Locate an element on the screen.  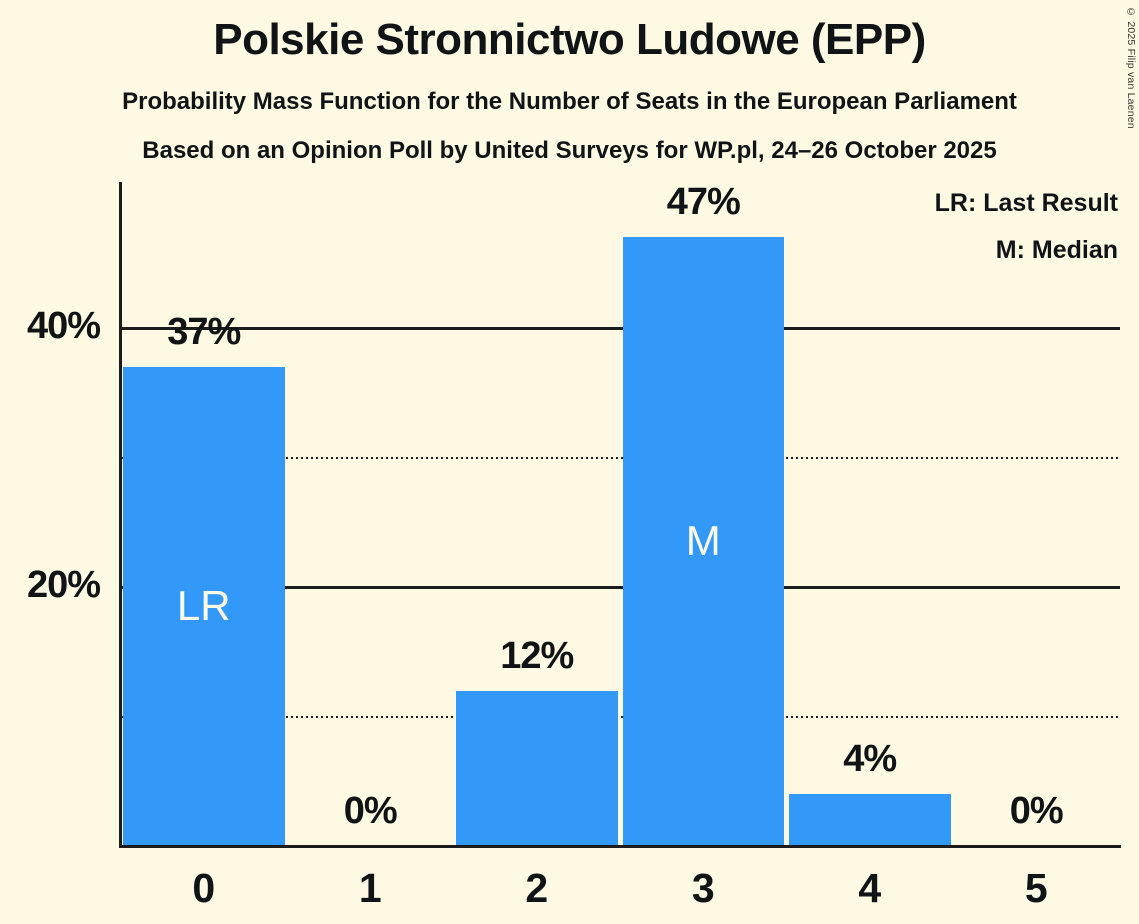
legend-median: M: Median is located at coordinates (1056, 250).